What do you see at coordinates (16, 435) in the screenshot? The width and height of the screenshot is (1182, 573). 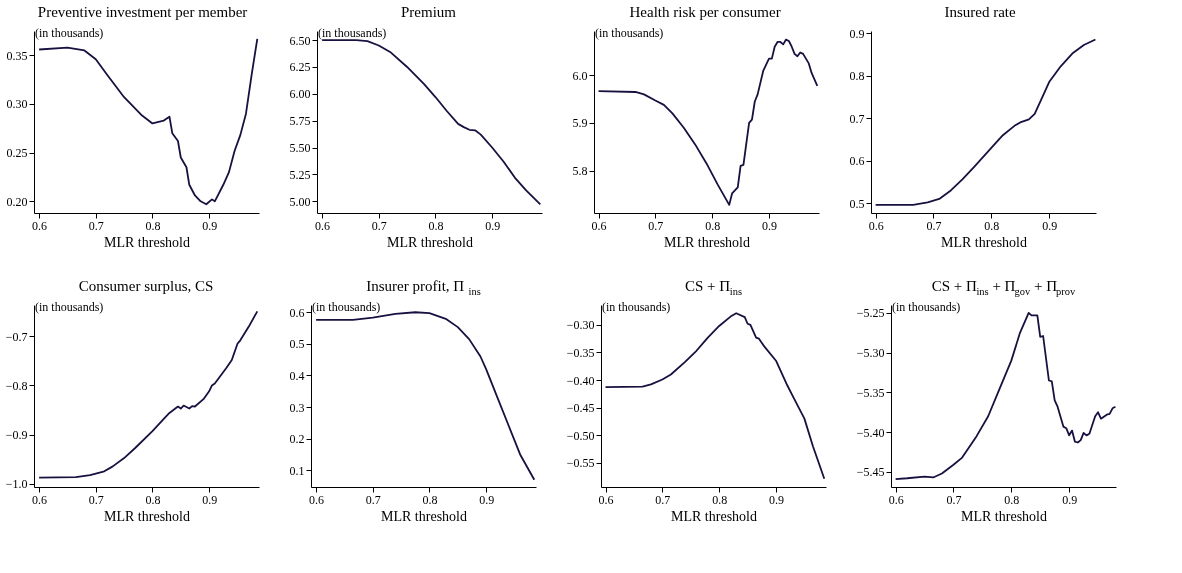 I see `y-tick-label: −0.9` at bounding box center [16, 435].